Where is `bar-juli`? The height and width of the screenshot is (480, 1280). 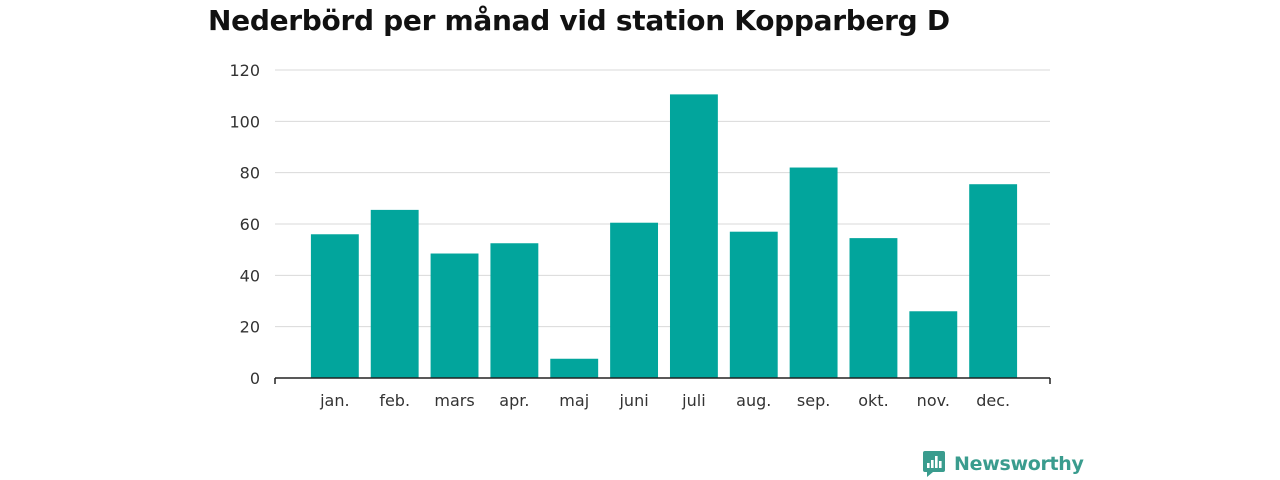
bar-juli is located at coordinates (693, 236).